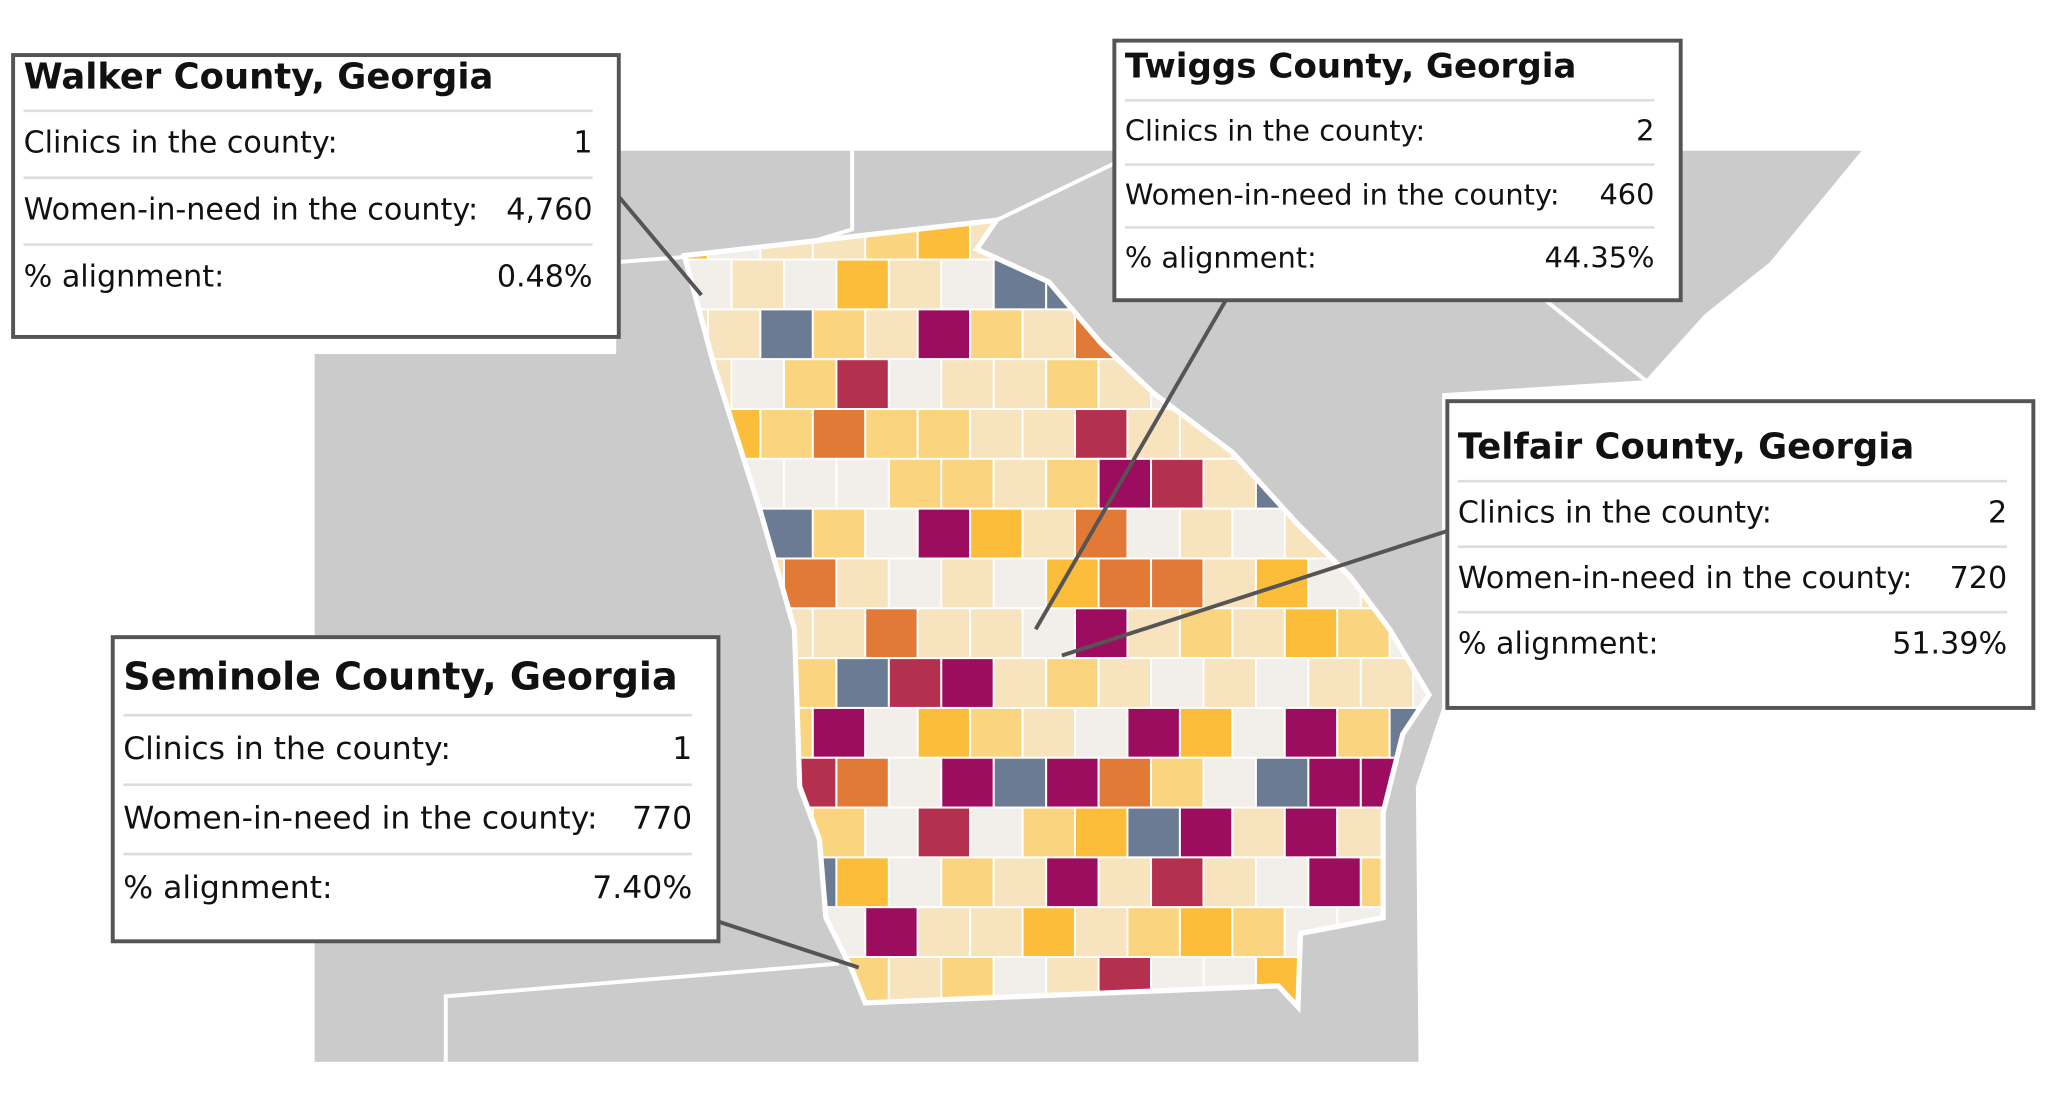 This screenshot has width=2048, height=1110. Describe the element at coordinates (549, 210) in the screenshot. I see `row-value: 4,760` at that location.